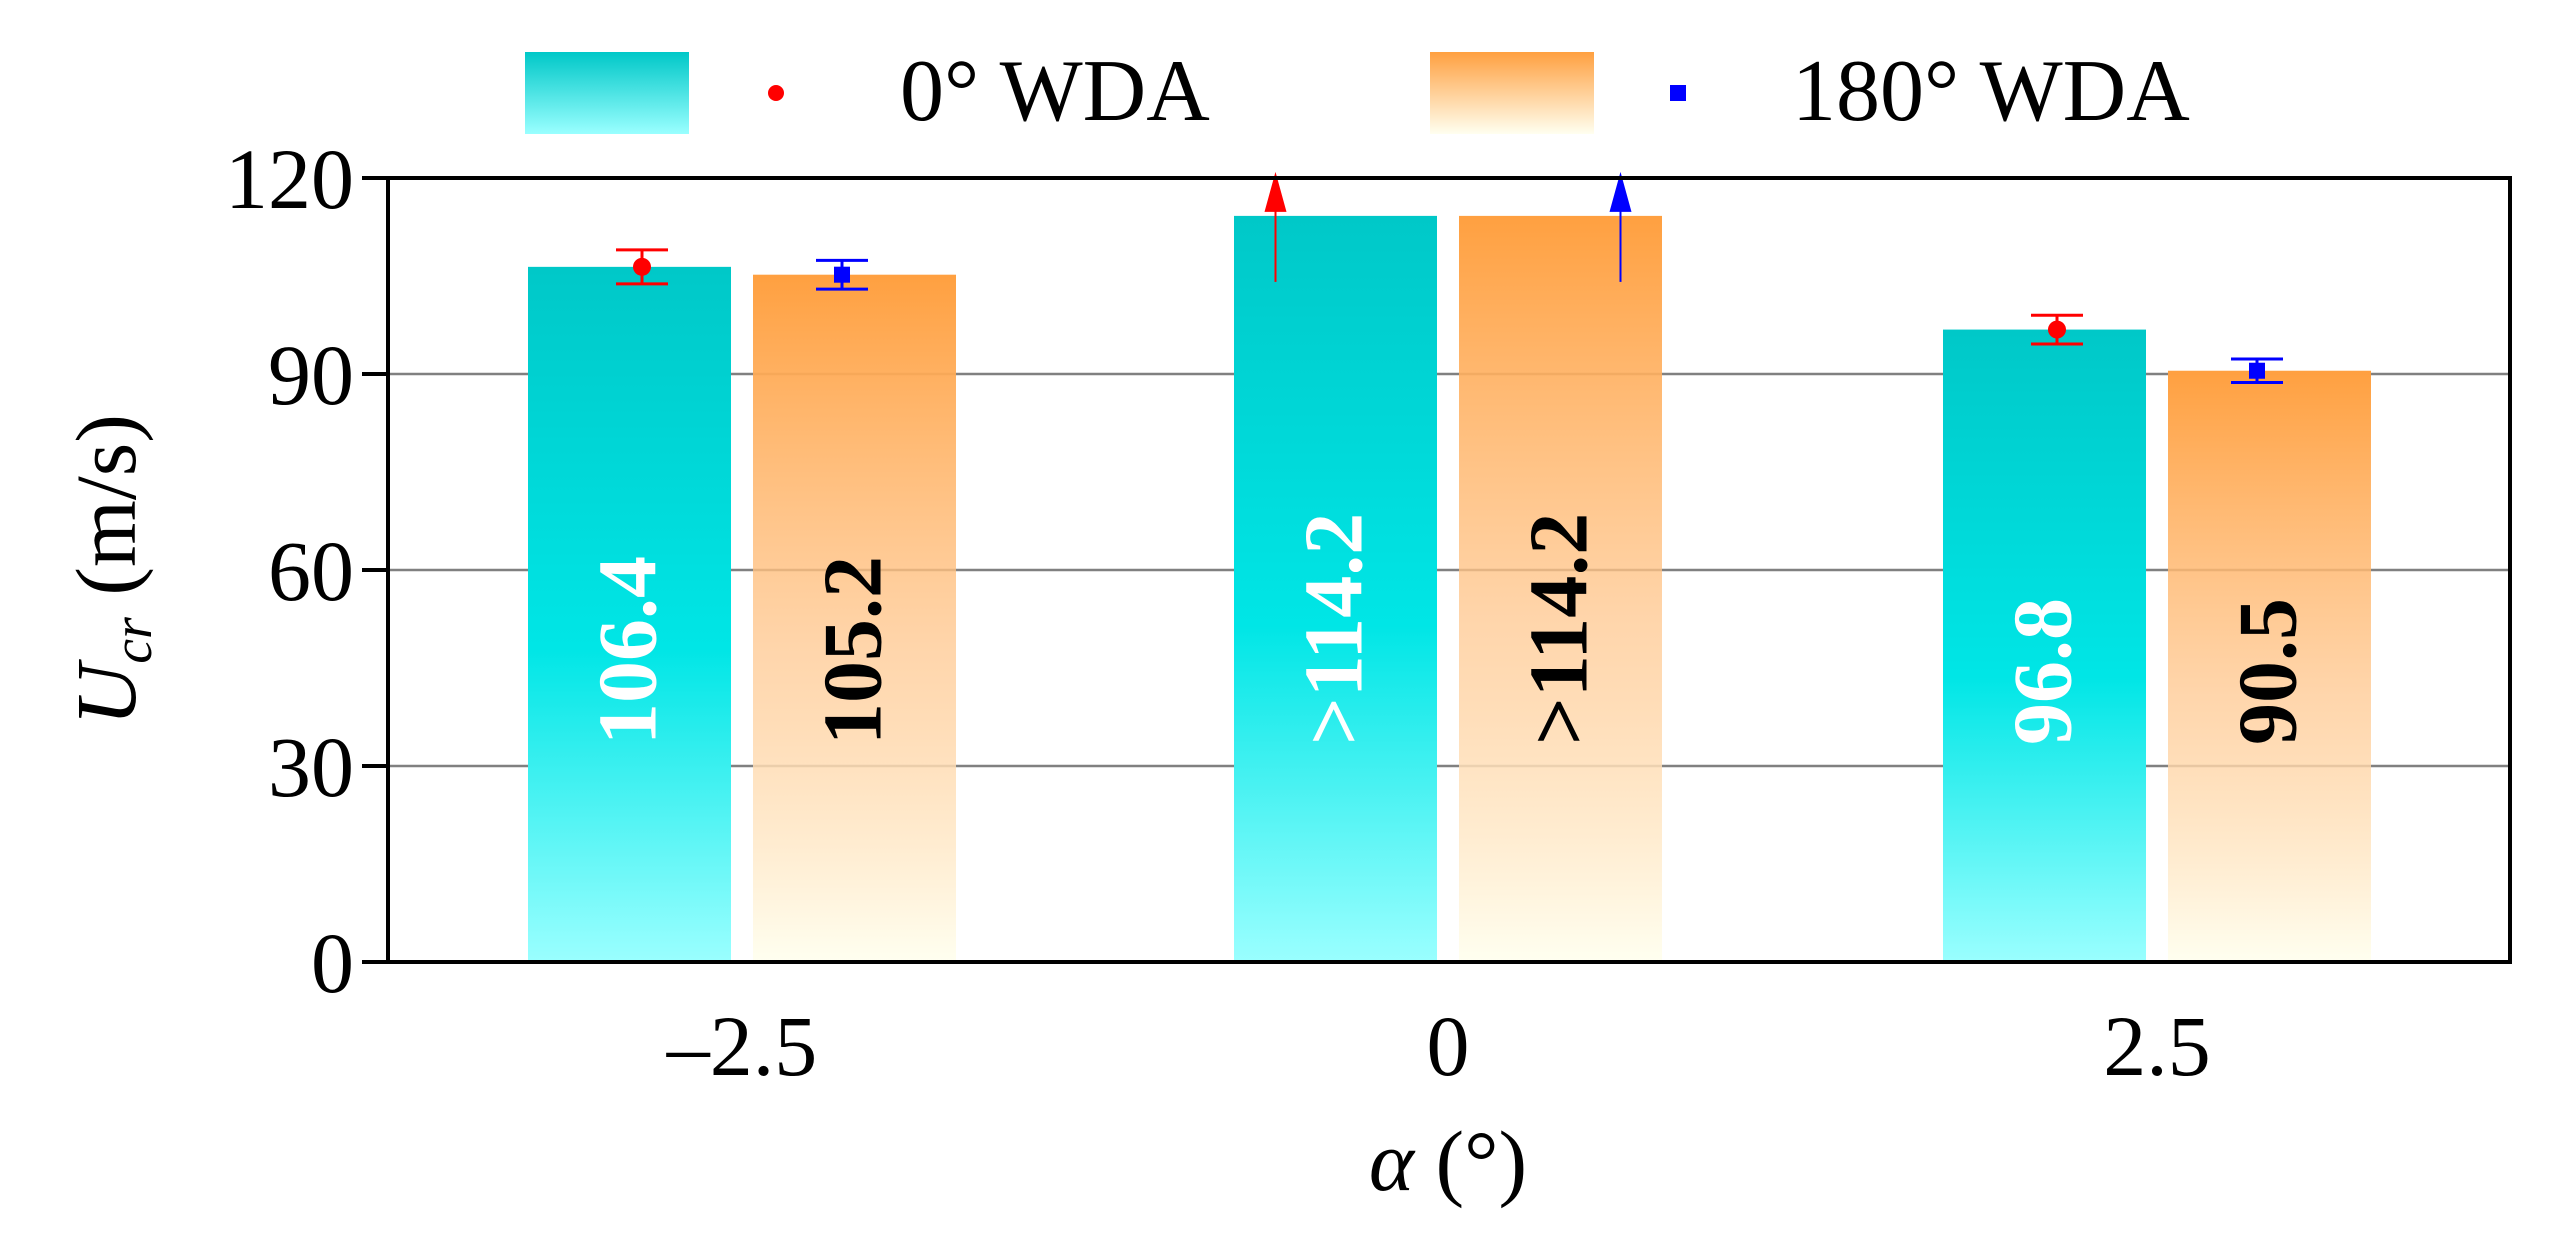  What do you see at coordinates (332, 963) in the screenshot?
I see `y-tick-label: 0` at bounding box center [332, 963].